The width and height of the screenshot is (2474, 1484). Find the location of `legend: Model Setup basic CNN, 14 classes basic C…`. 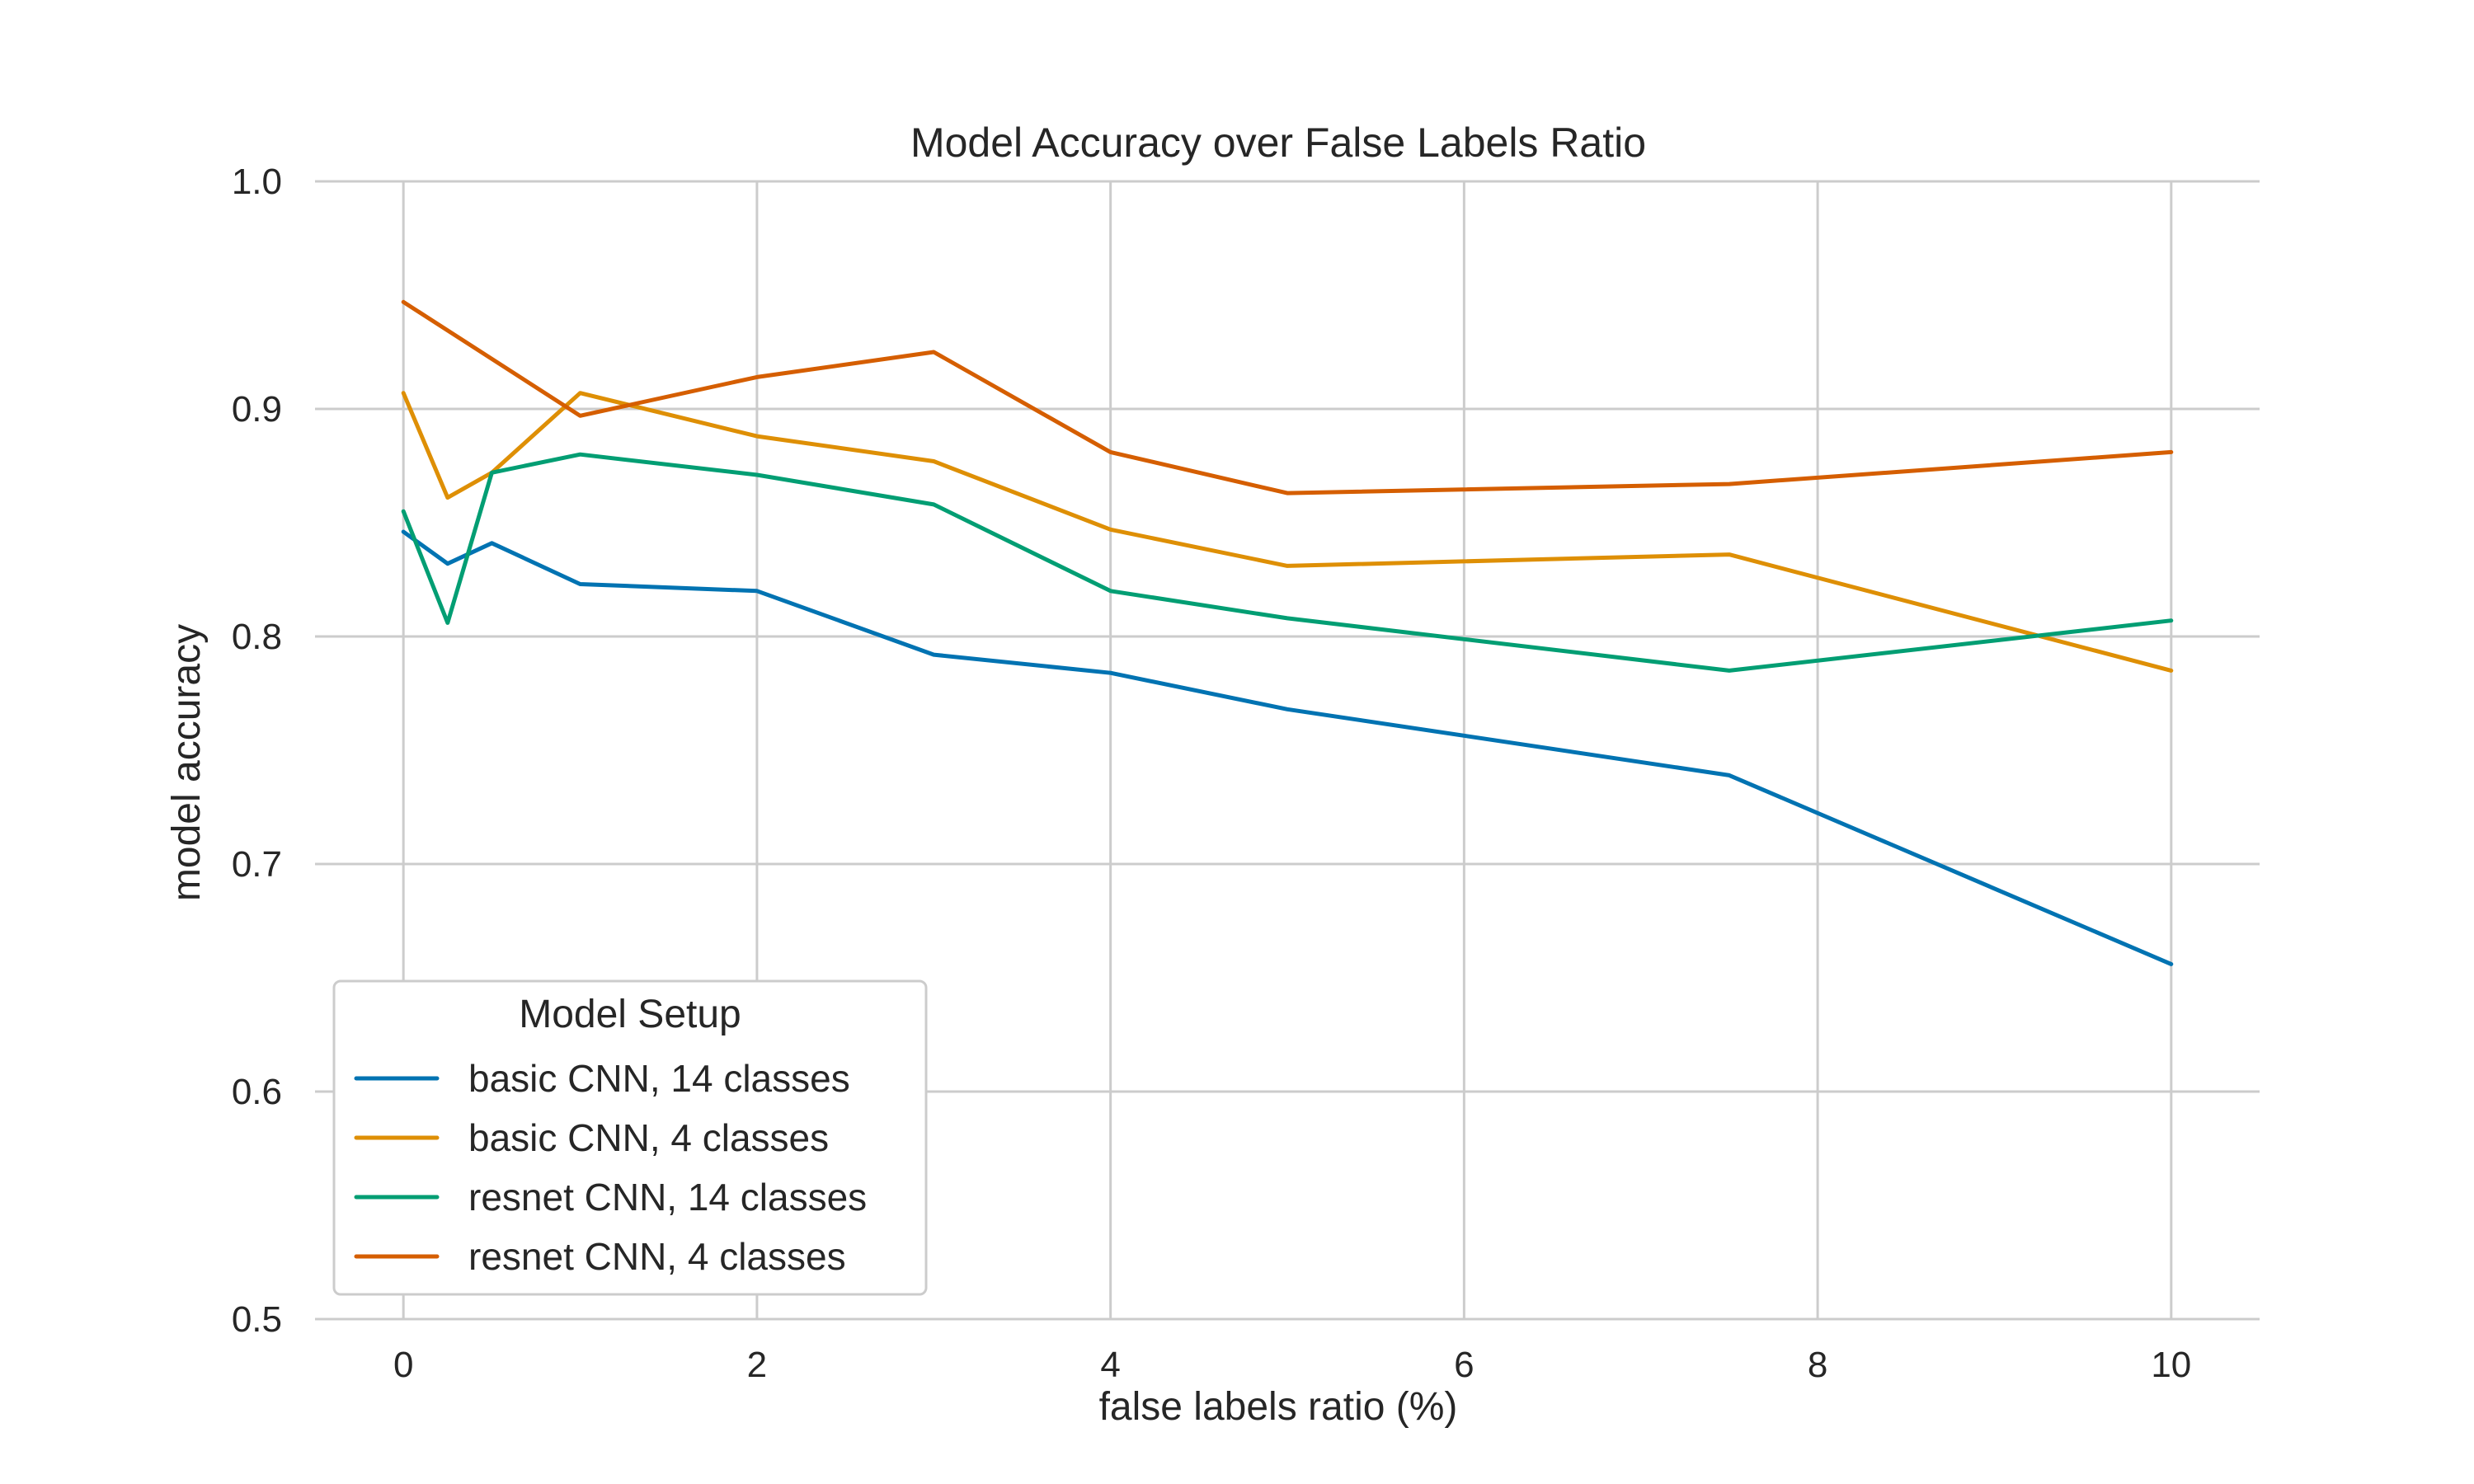

legend: Model Setup basic CNN, 14 classes basic C… is located at coordinates (630, 1137).